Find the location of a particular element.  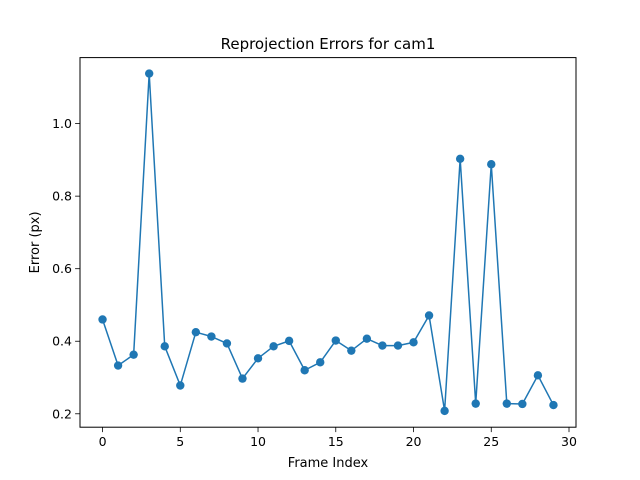

x-tick-label: 5 is located at coordinates (180, 441).